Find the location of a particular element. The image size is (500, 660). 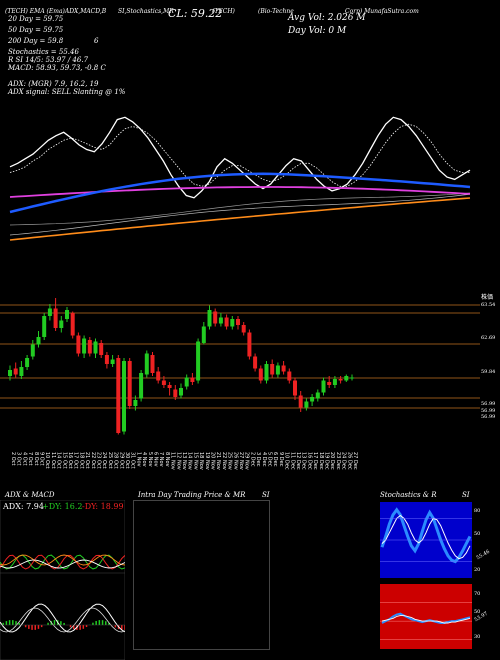

stoch-rsi-title: Stochastics & R is located at coordinates (408, 495).